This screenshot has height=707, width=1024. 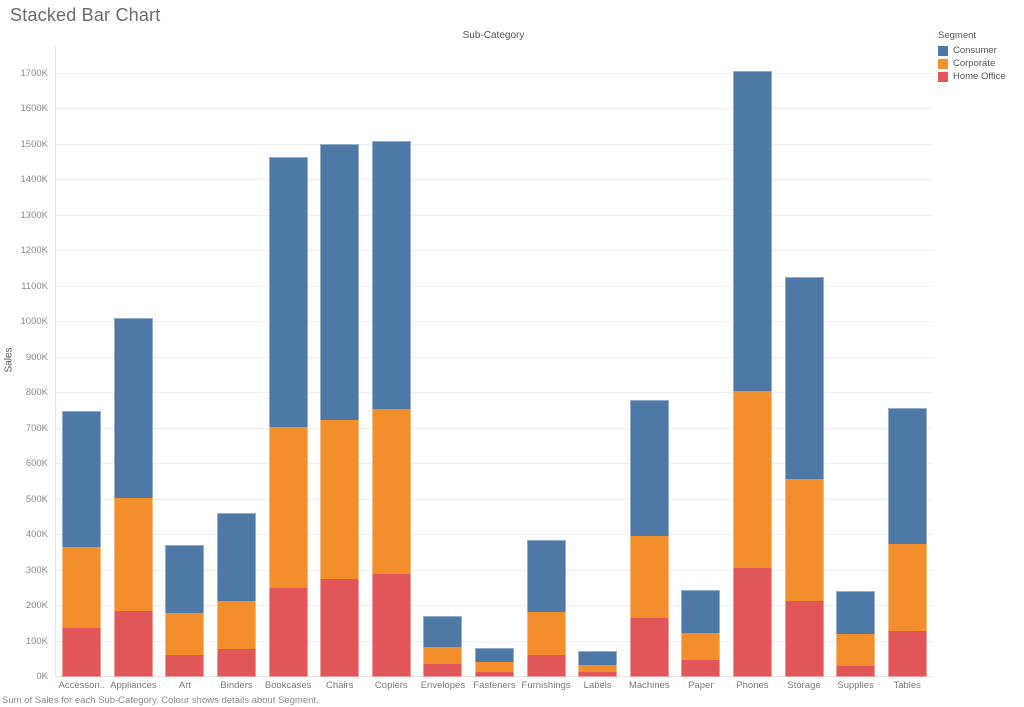 What do you see at coordinates (598, 658) in the screenshot?
I see `segment-labels-consumer` at bounding box center [598, 658].